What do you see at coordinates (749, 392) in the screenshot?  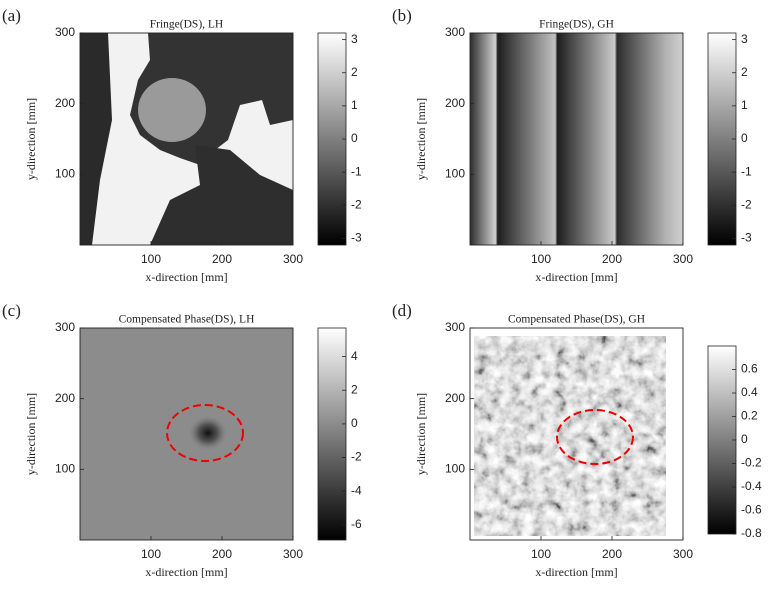 I see `colorbar-tick-label: 0.4` at bounding box center [749, 392].